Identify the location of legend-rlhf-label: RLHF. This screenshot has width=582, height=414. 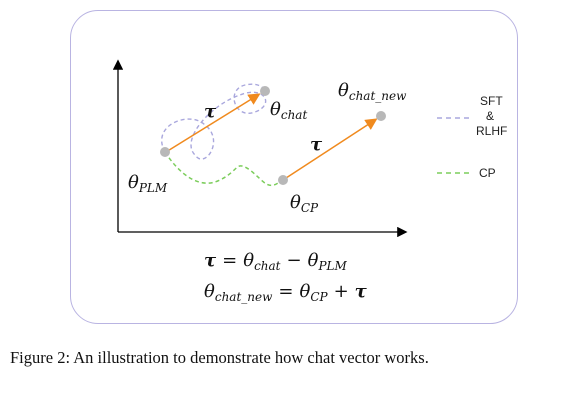
(491, 131).